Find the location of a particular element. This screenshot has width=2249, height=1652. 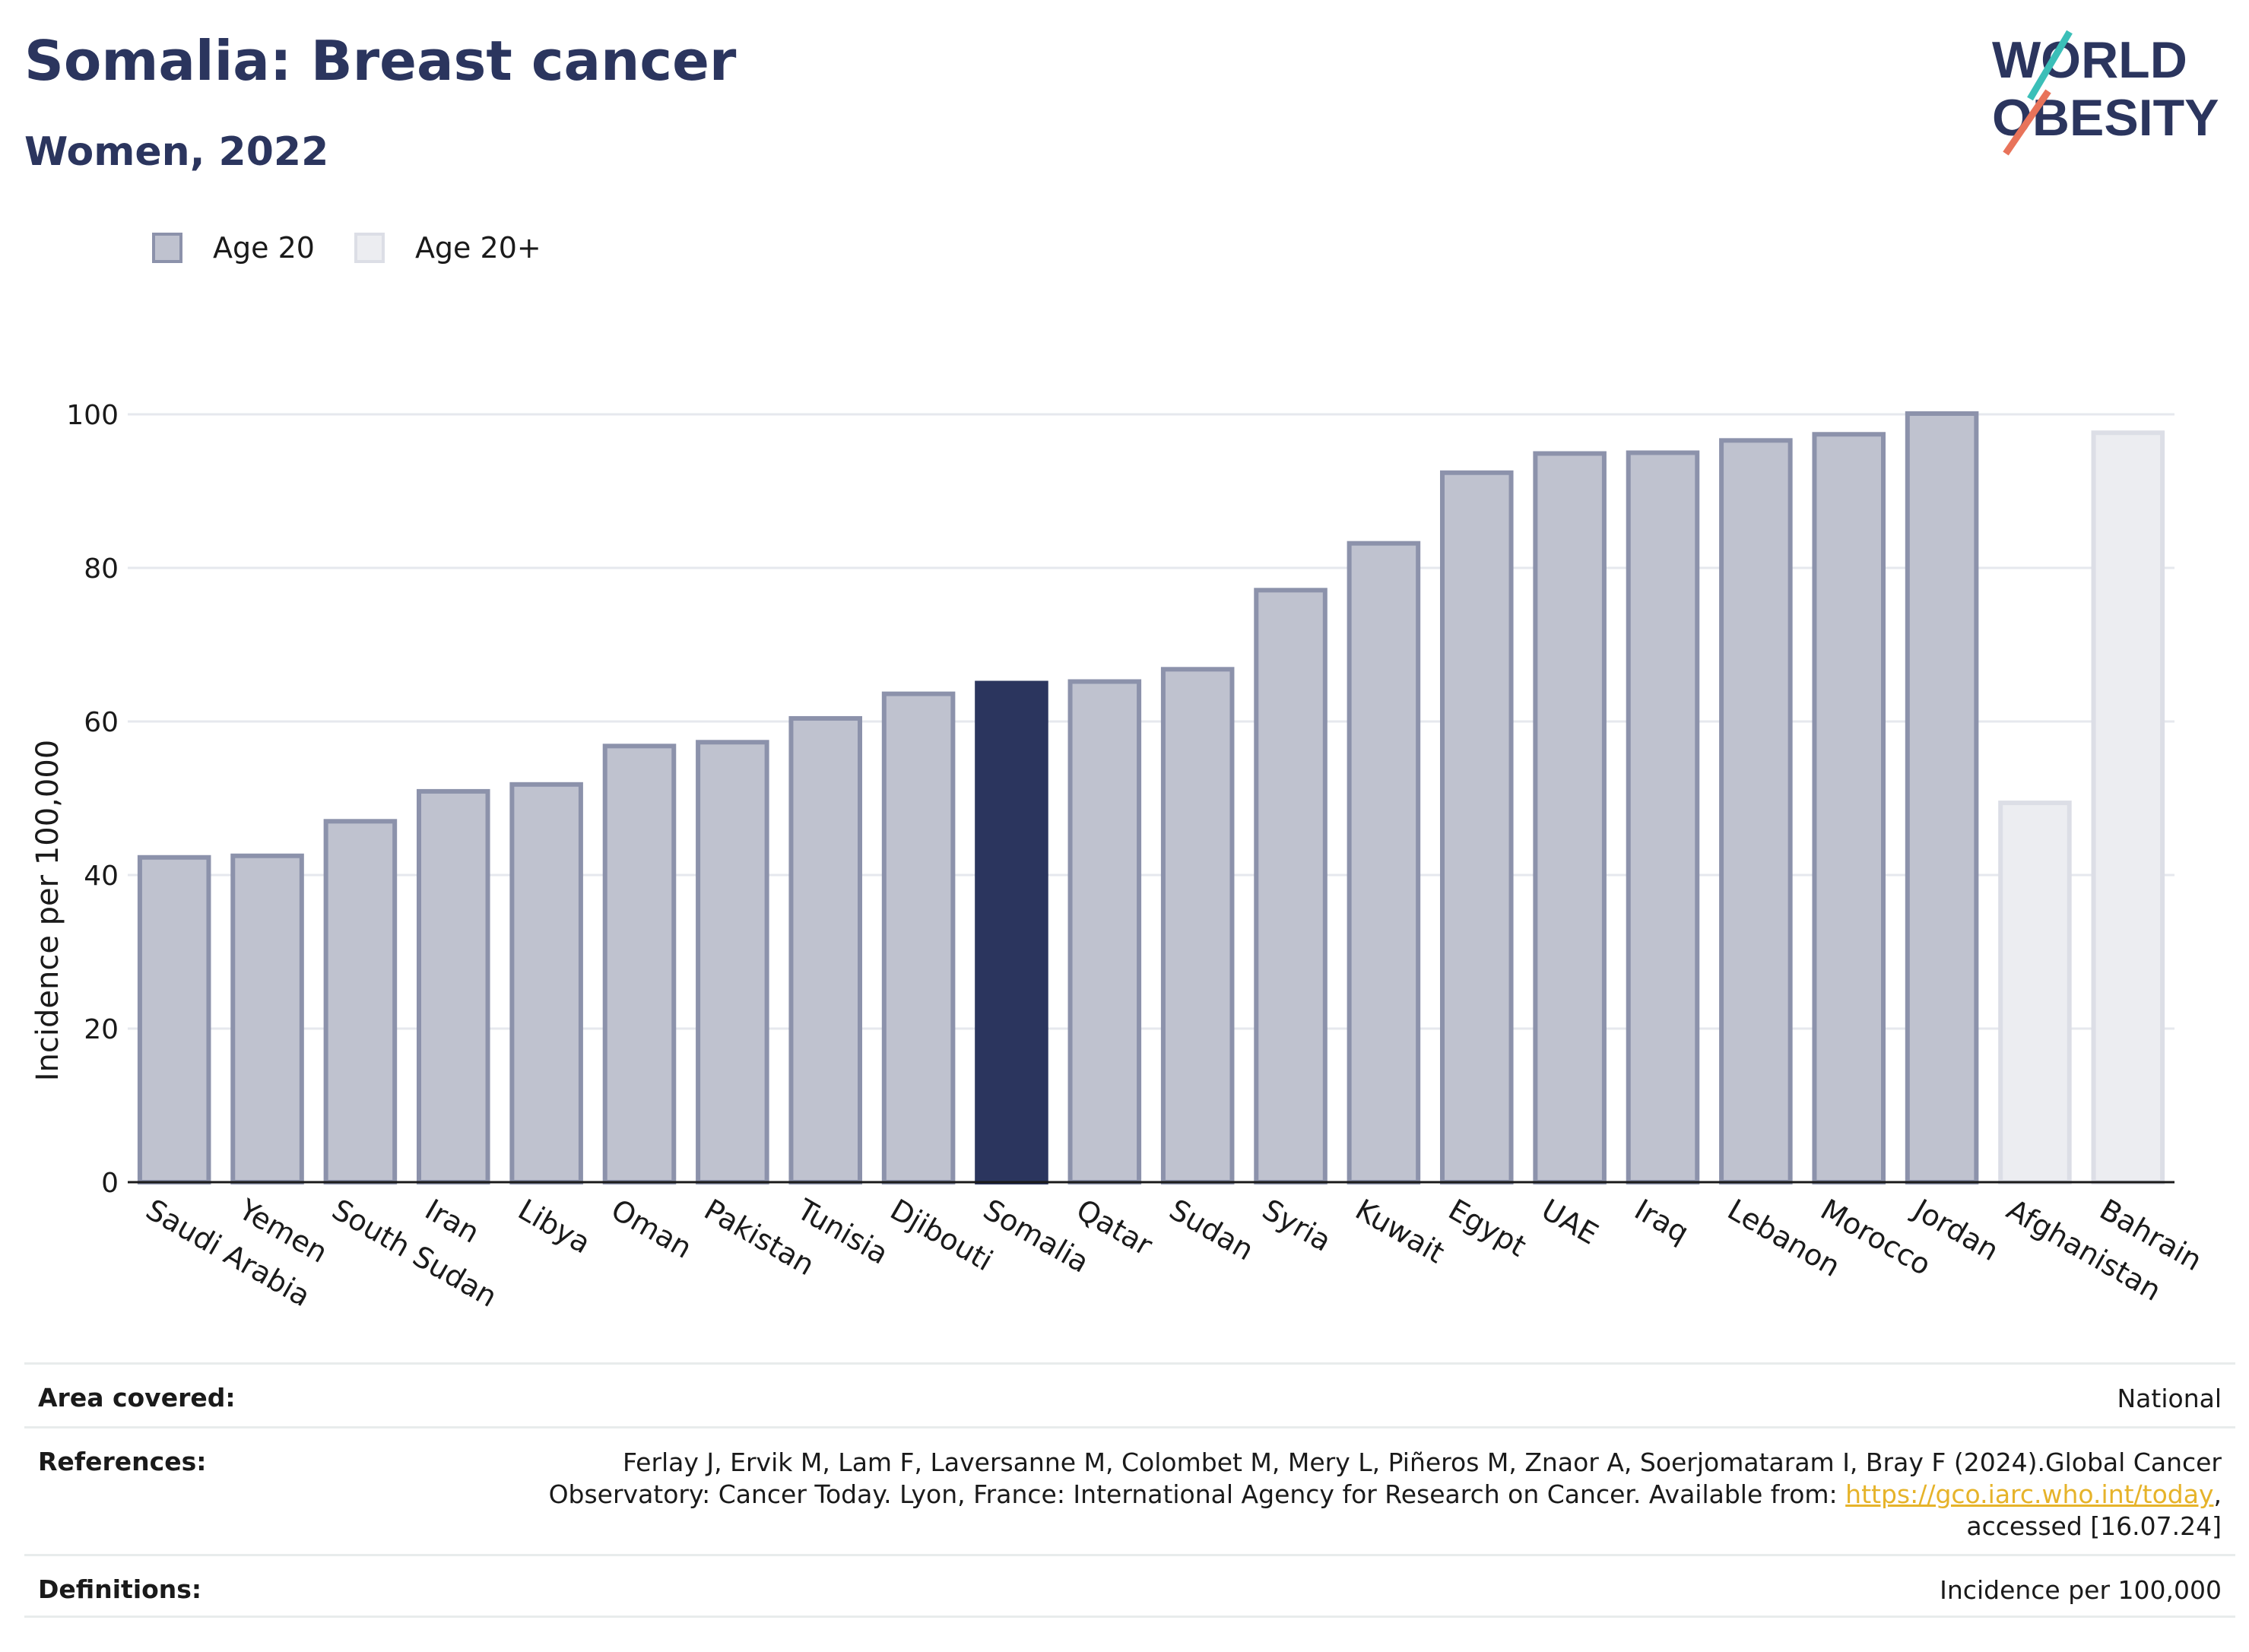

row-definitions: Definitions: Incidence per 100,000 is located at coordinates (1129, 1586).